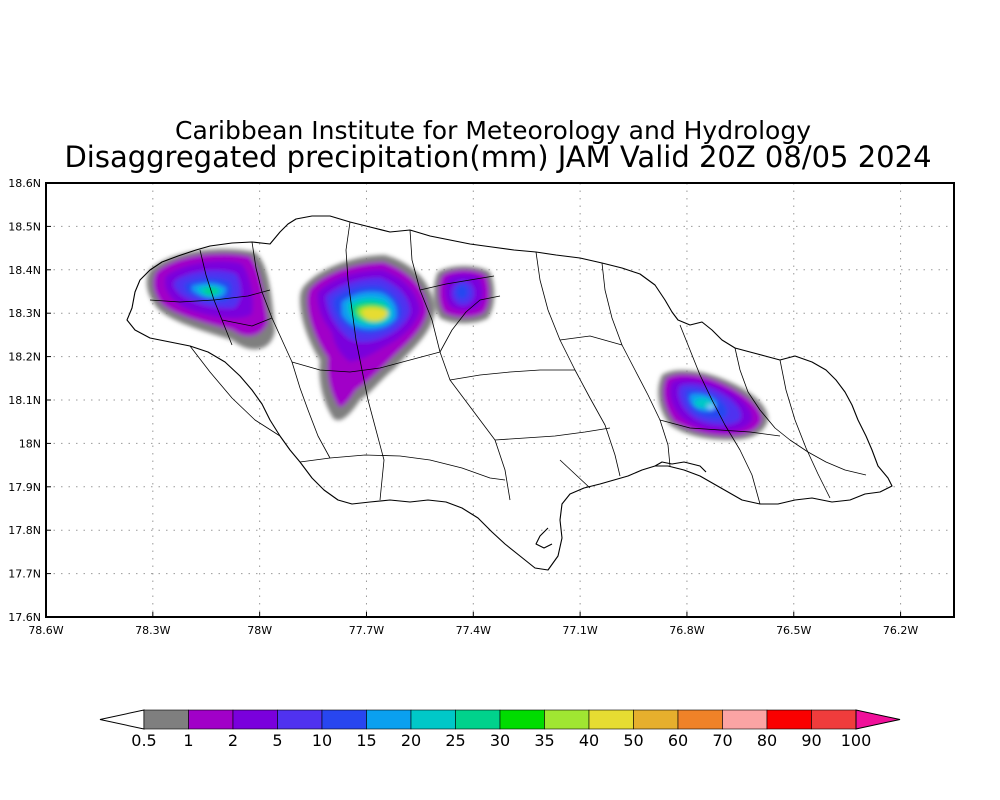 The height and width of the screenshot is (800, 1000). I want to click on precipitation-field, so click(457, 344).